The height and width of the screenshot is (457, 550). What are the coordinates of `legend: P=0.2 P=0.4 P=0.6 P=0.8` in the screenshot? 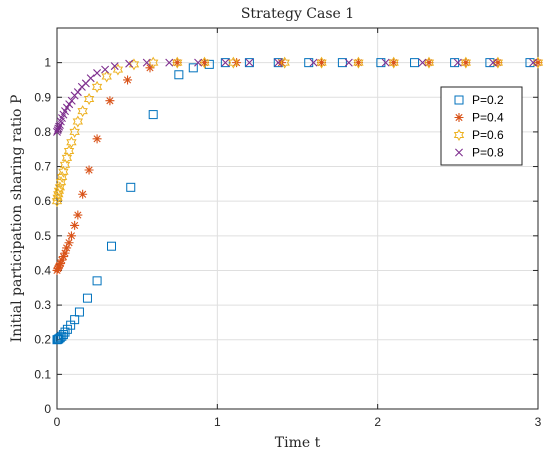 It's located at (481, 126).